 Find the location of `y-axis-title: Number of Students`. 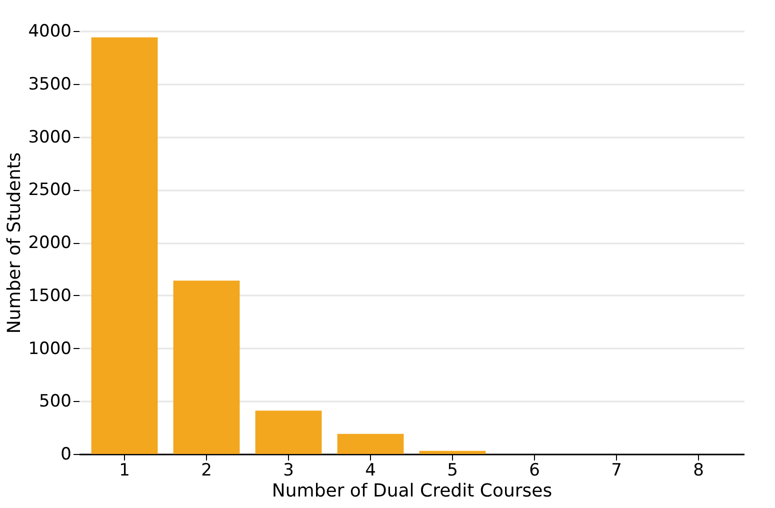

y-axis-title: Number of Students is located at coordinates (15, 243).